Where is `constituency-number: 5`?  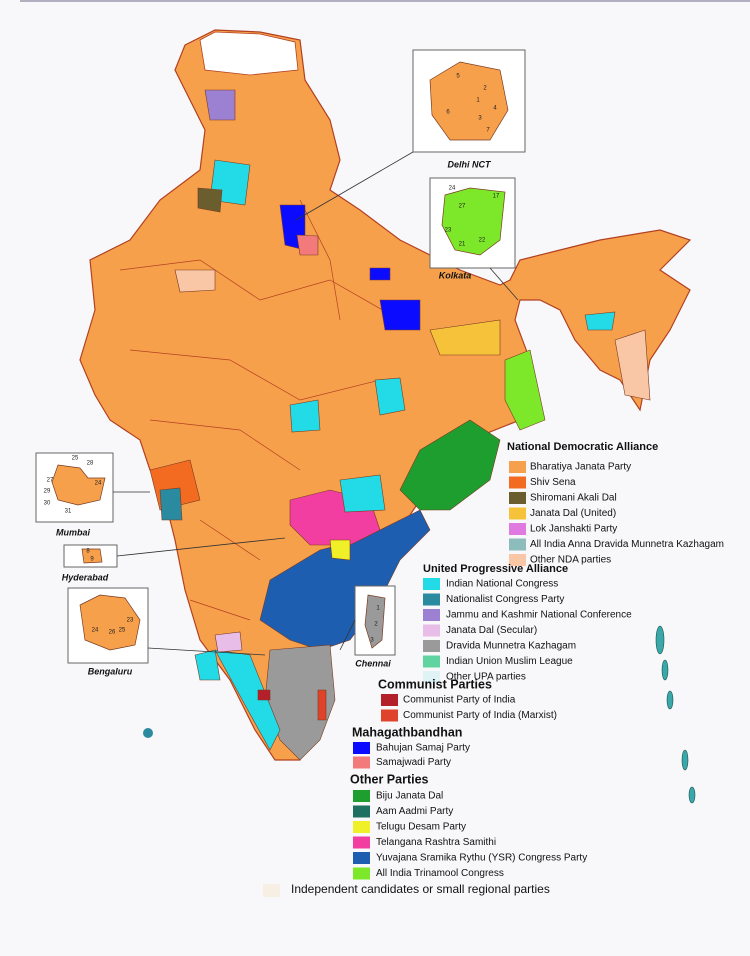 constituency-number: 5 is located at coordinates (458, 77).